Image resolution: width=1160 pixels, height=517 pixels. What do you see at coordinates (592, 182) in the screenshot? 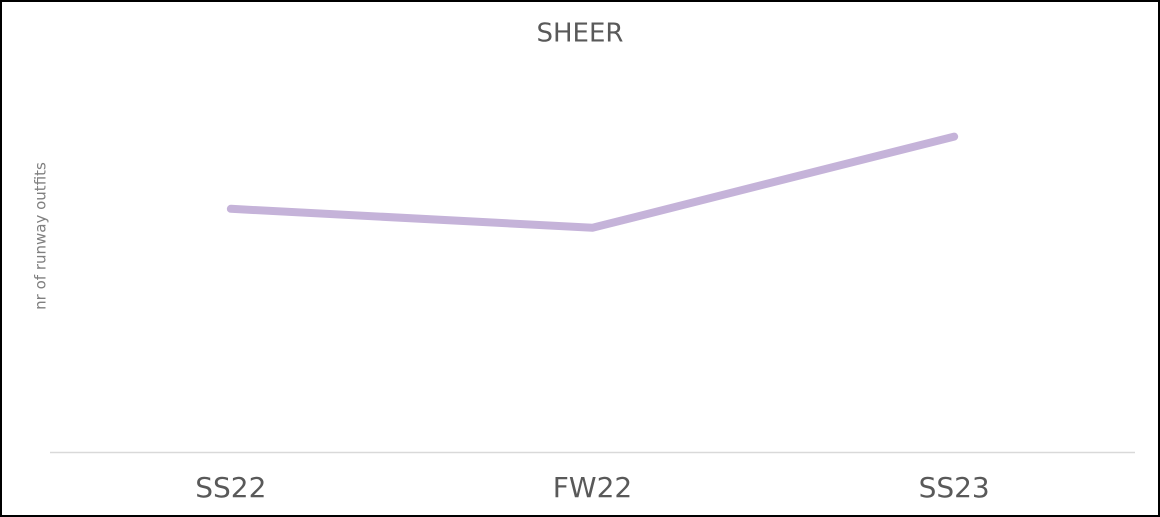
I see `data-line` at bounding box center [592, 182].